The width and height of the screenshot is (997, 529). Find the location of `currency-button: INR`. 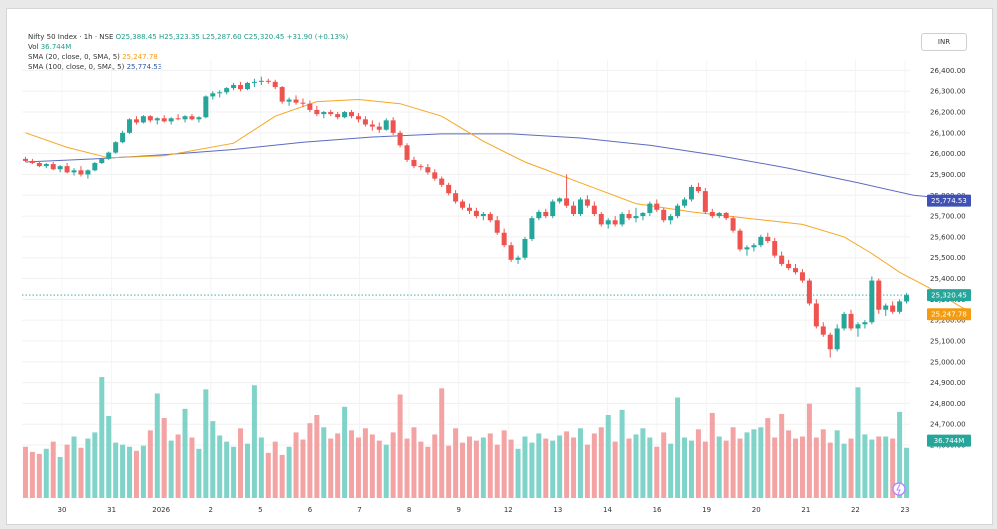

currency-button: INR is located at coordinates (944, 42).